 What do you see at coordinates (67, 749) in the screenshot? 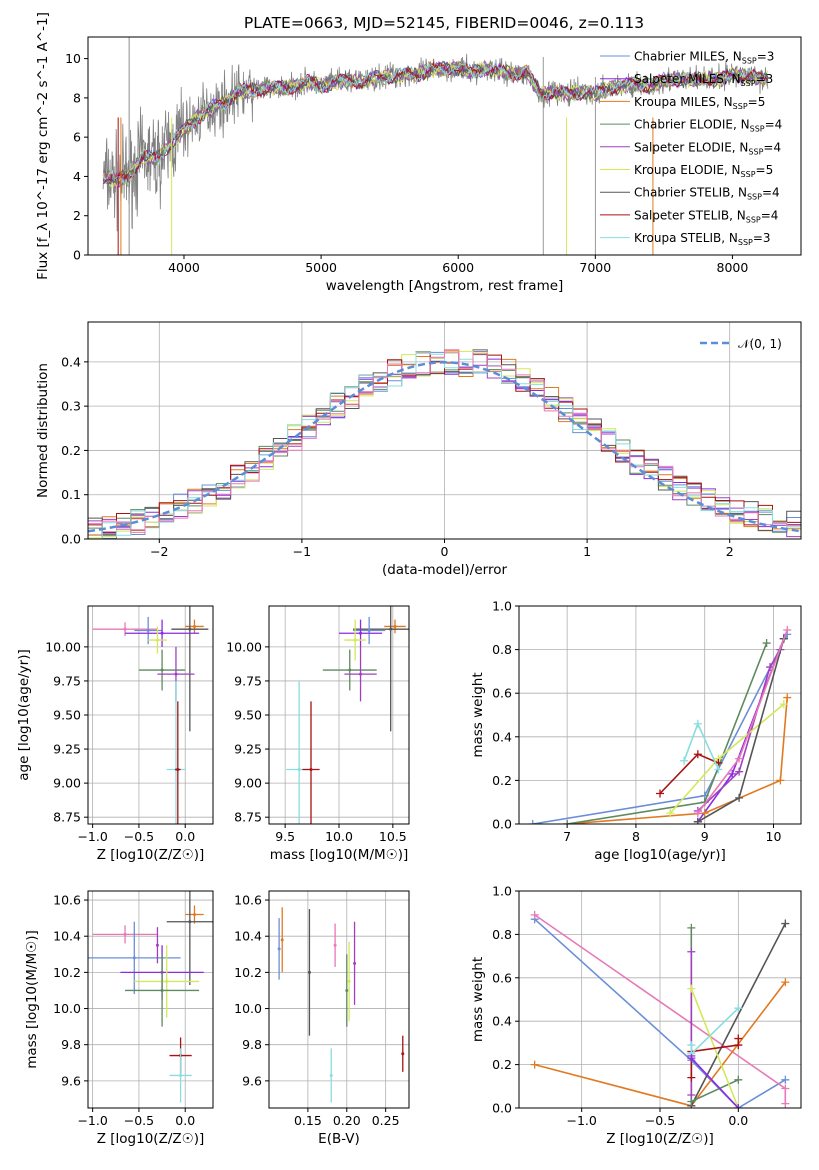
I see `y-tick-label: 9.25` at bounding box center [67, 749].